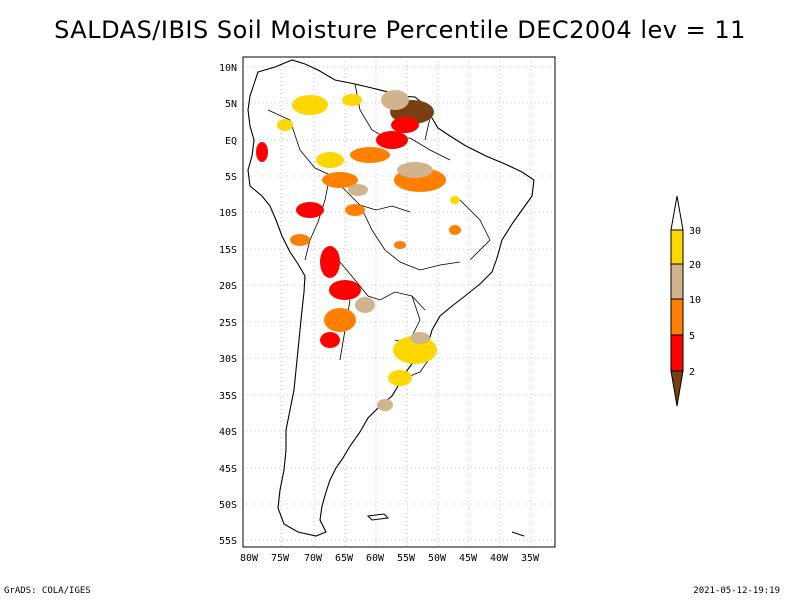  I want to click on lat-label: EQ, so click(231, 141).